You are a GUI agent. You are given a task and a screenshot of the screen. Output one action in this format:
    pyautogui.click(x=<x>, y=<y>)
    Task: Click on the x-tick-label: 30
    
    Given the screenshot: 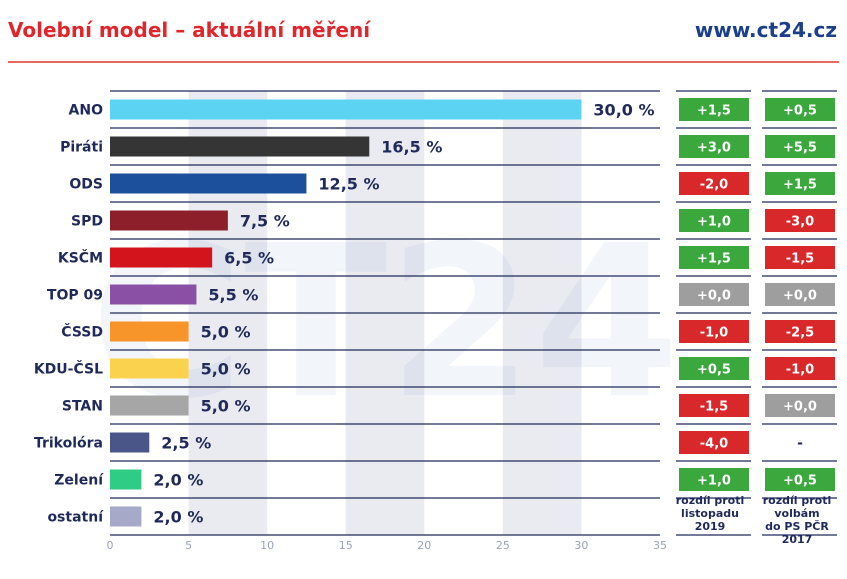 What is the action you would take?
    pyautogui.click(x=581, y=545)
    